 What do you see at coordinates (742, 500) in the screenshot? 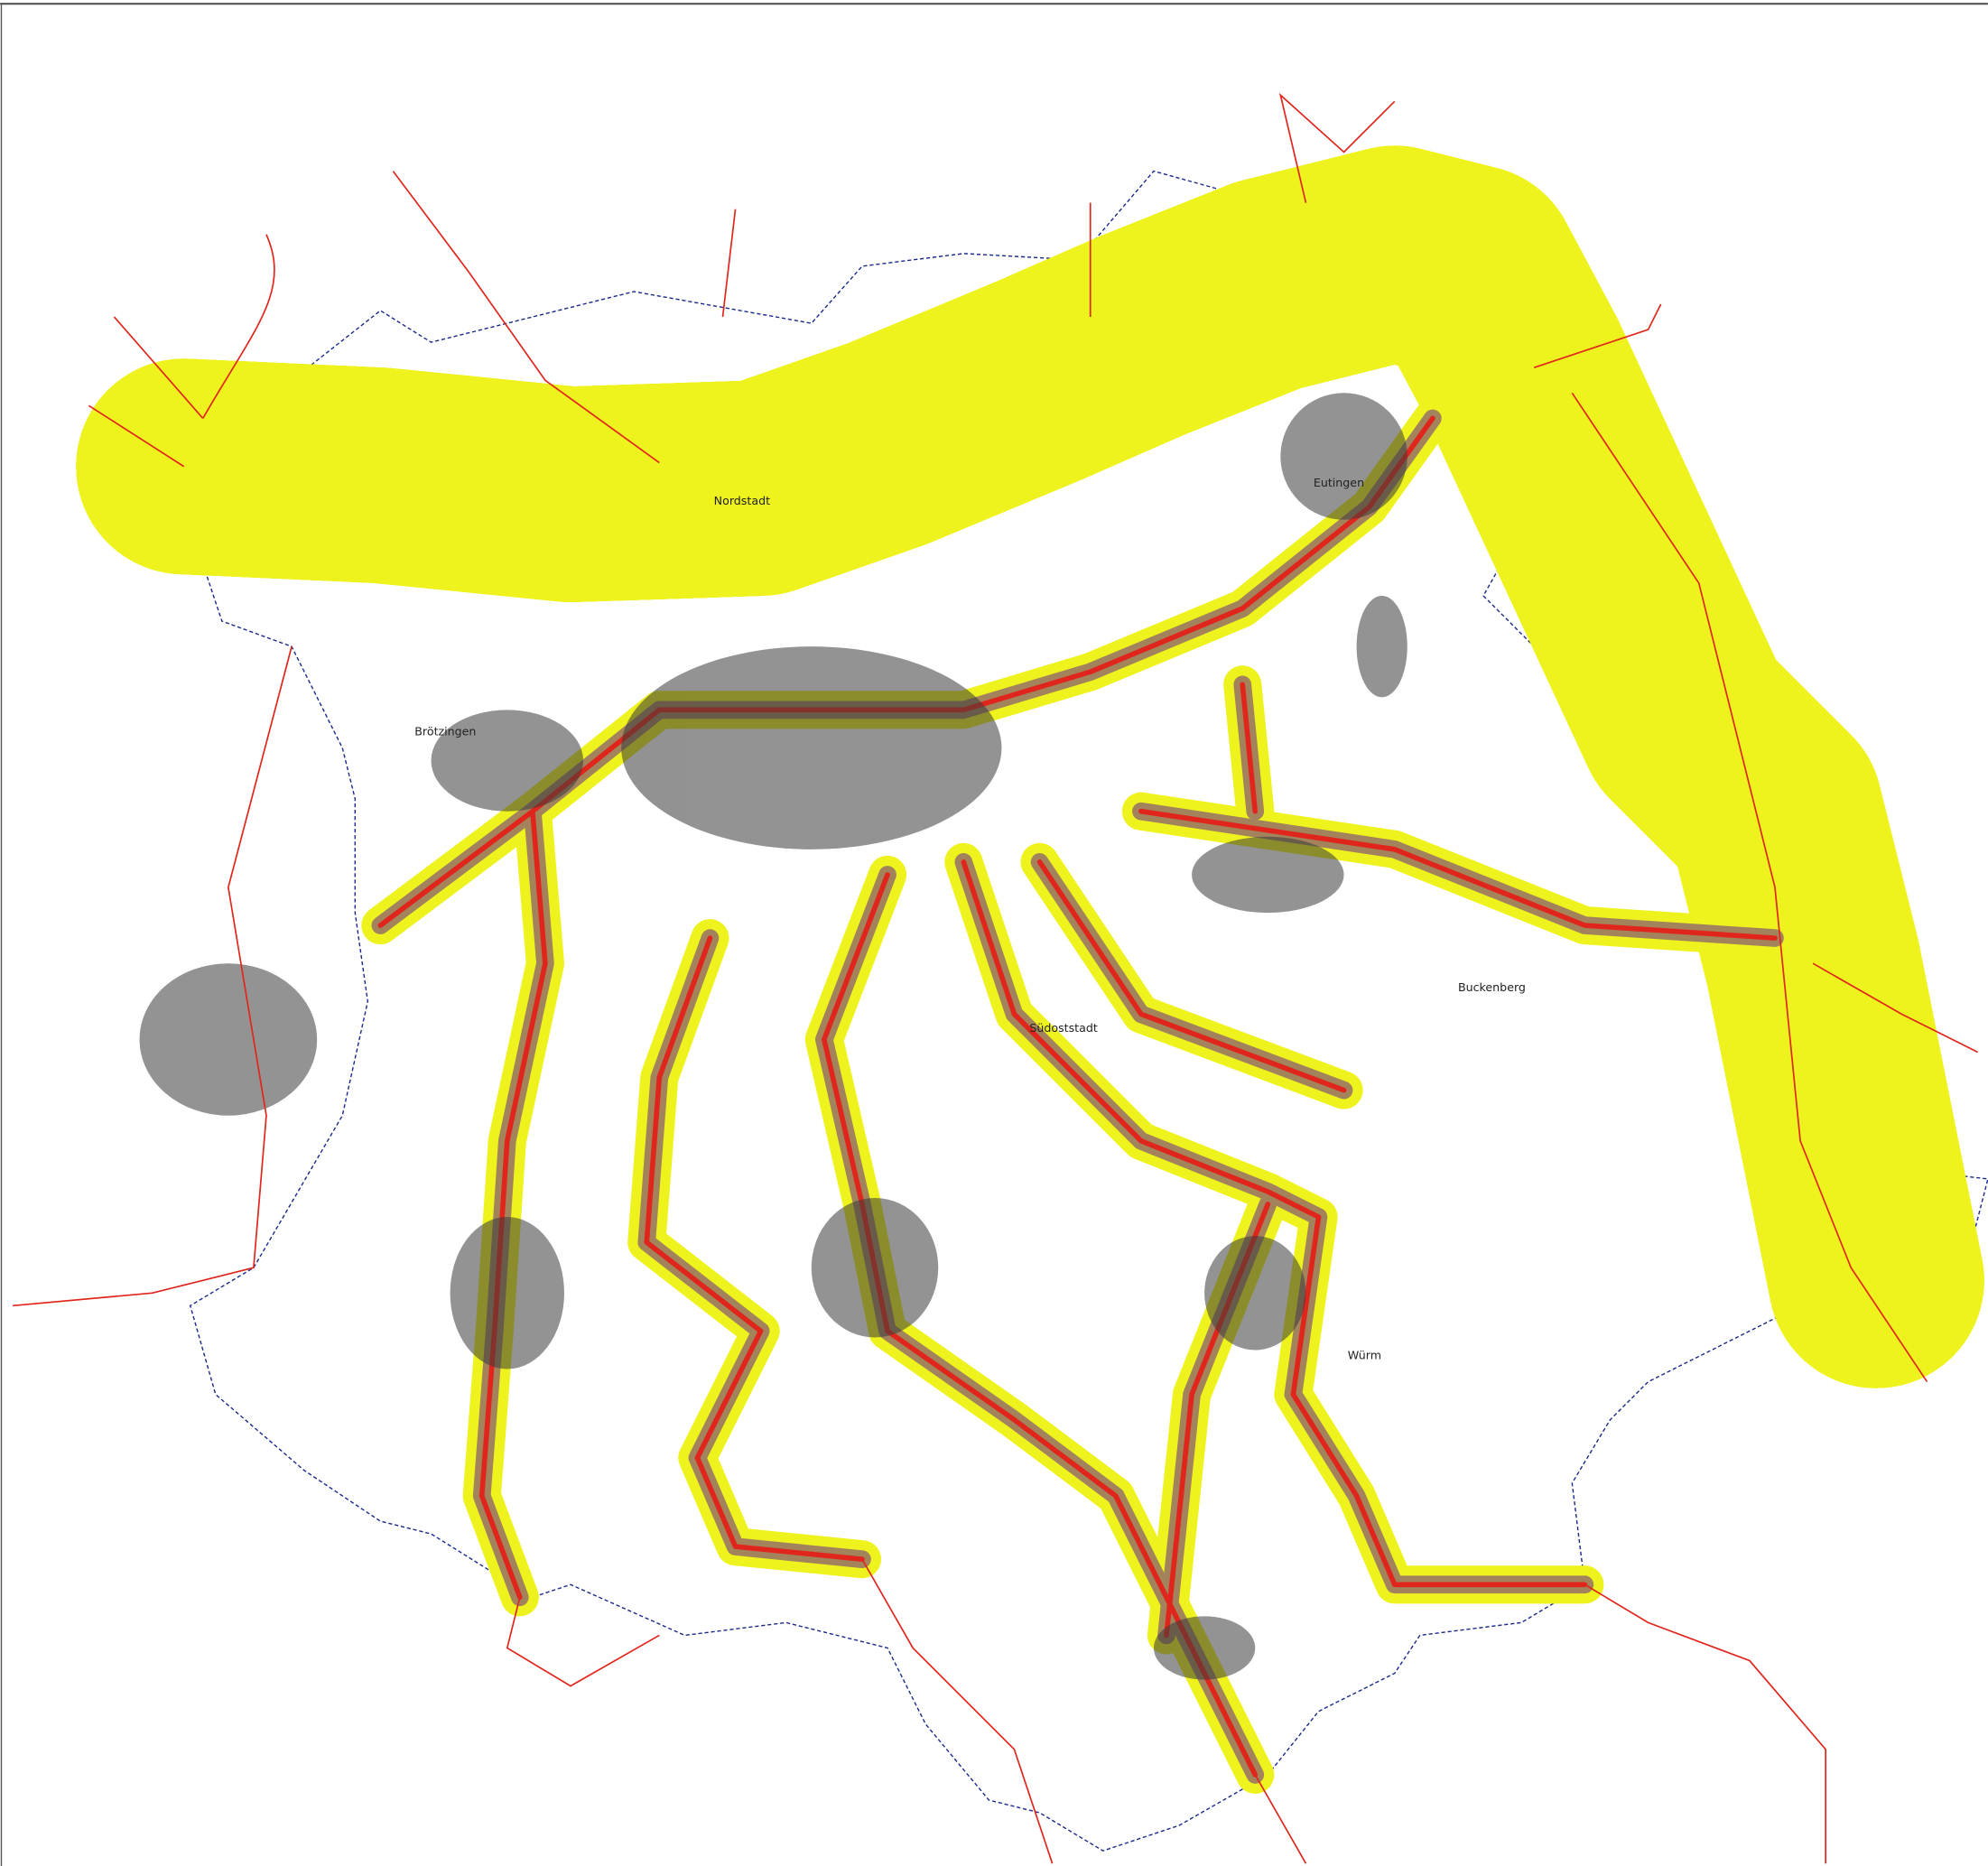
I see `district-label: Nordstadt` at bounding box center [742, 500].